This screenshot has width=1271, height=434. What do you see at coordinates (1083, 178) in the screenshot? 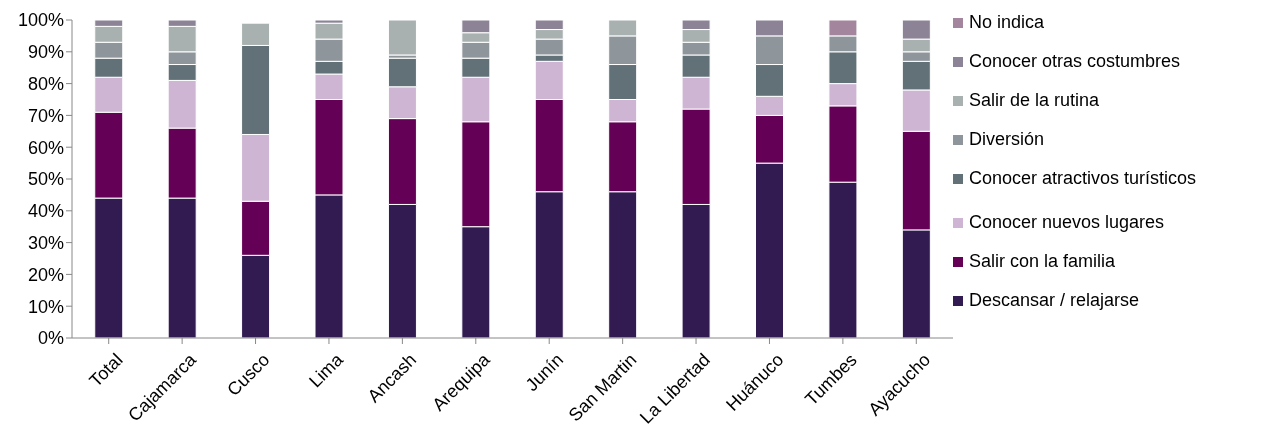
I see `legend-label: Conocer atractivos turísticos` at bounding box center [1083, 178].